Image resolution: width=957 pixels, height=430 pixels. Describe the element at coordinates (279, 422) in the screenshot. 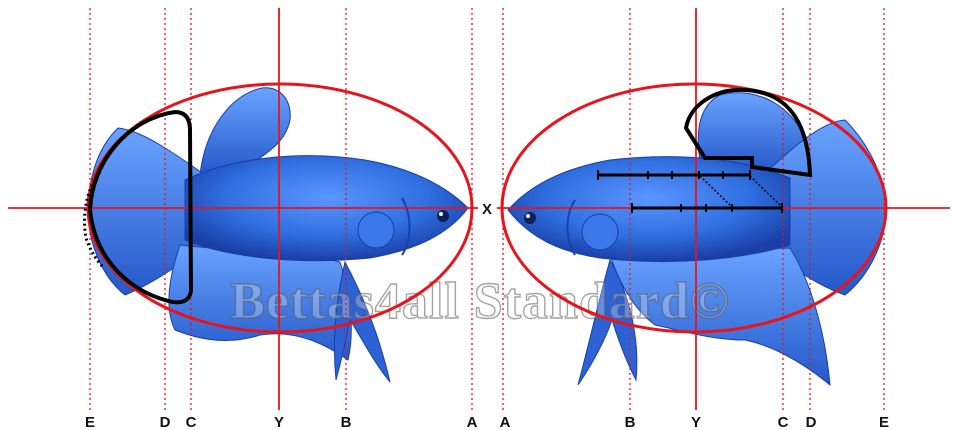

I see `left-label-y: Y` at that location.